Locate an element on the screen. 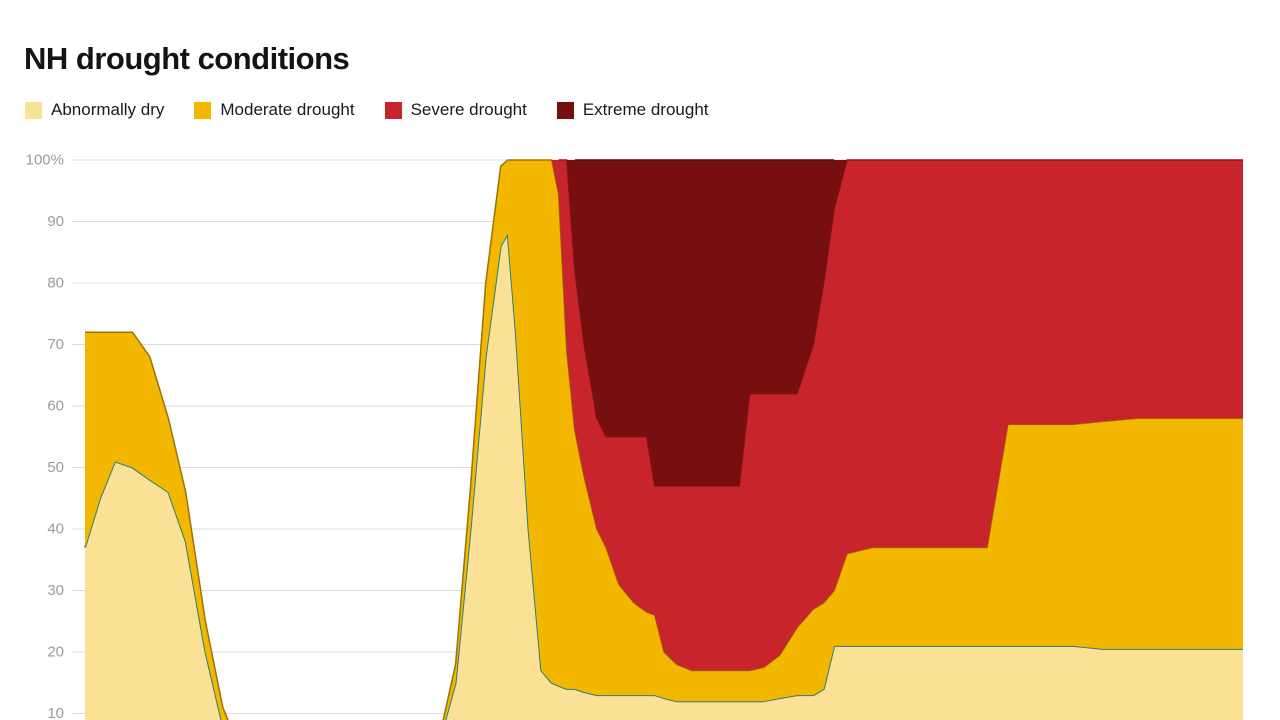 The width and height of the screenshot is (1280, 720). y-tick-label: 10 is located at coordinates (55, 712).